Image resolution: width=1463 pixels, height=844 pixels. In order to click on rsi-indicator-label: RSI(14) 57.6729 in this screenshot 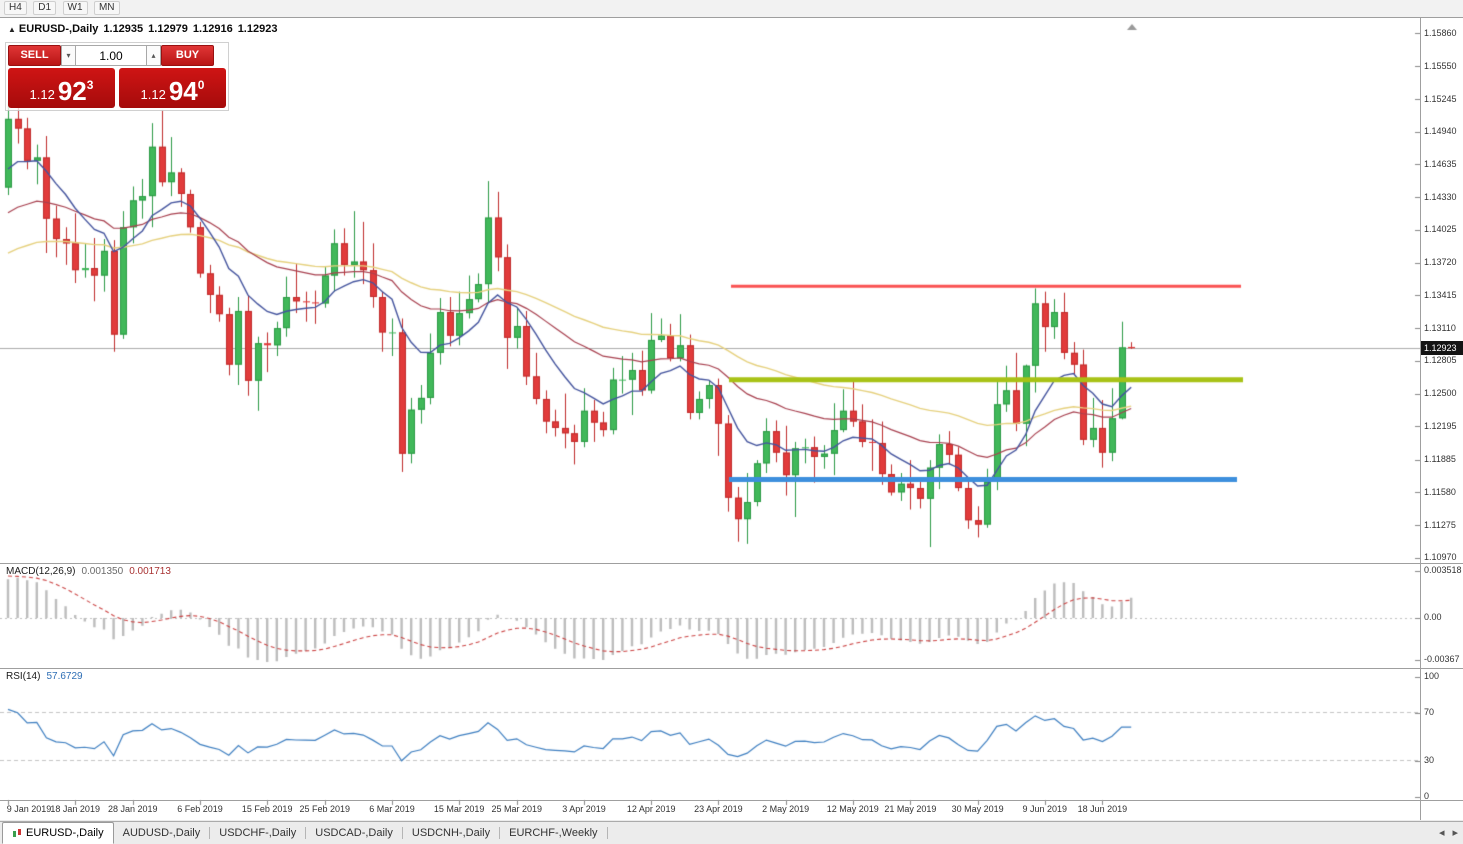, I will do `click(44, 676)`.